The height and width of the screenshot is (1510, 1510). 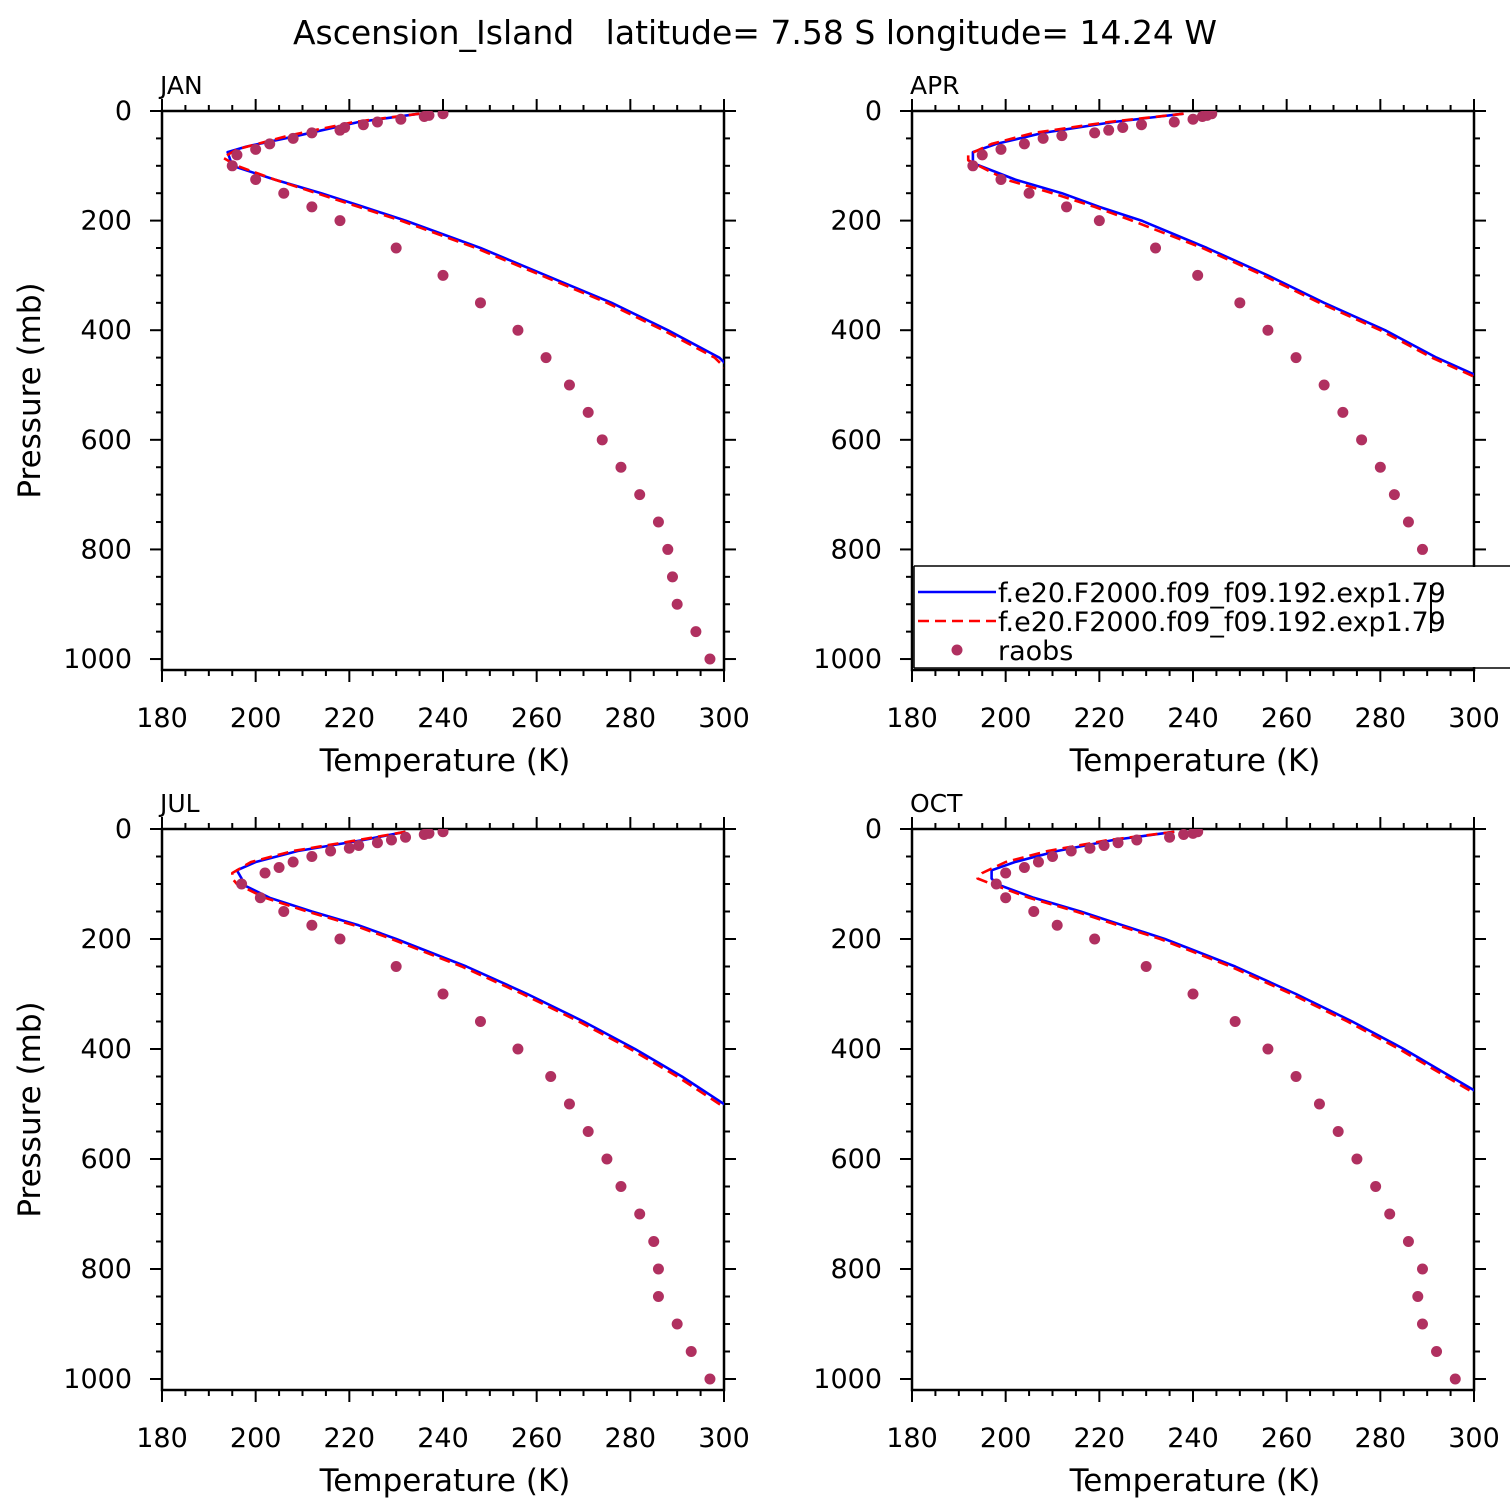 I want to click on x-tick-label: 240, so click(x=443, y=1438).